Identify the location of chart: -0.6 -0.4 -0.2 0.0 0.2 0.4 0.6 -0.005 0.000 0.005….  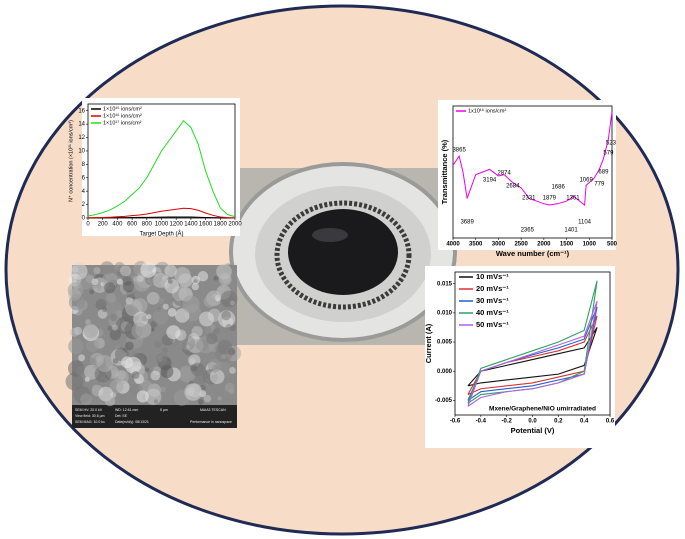
(519, 357).